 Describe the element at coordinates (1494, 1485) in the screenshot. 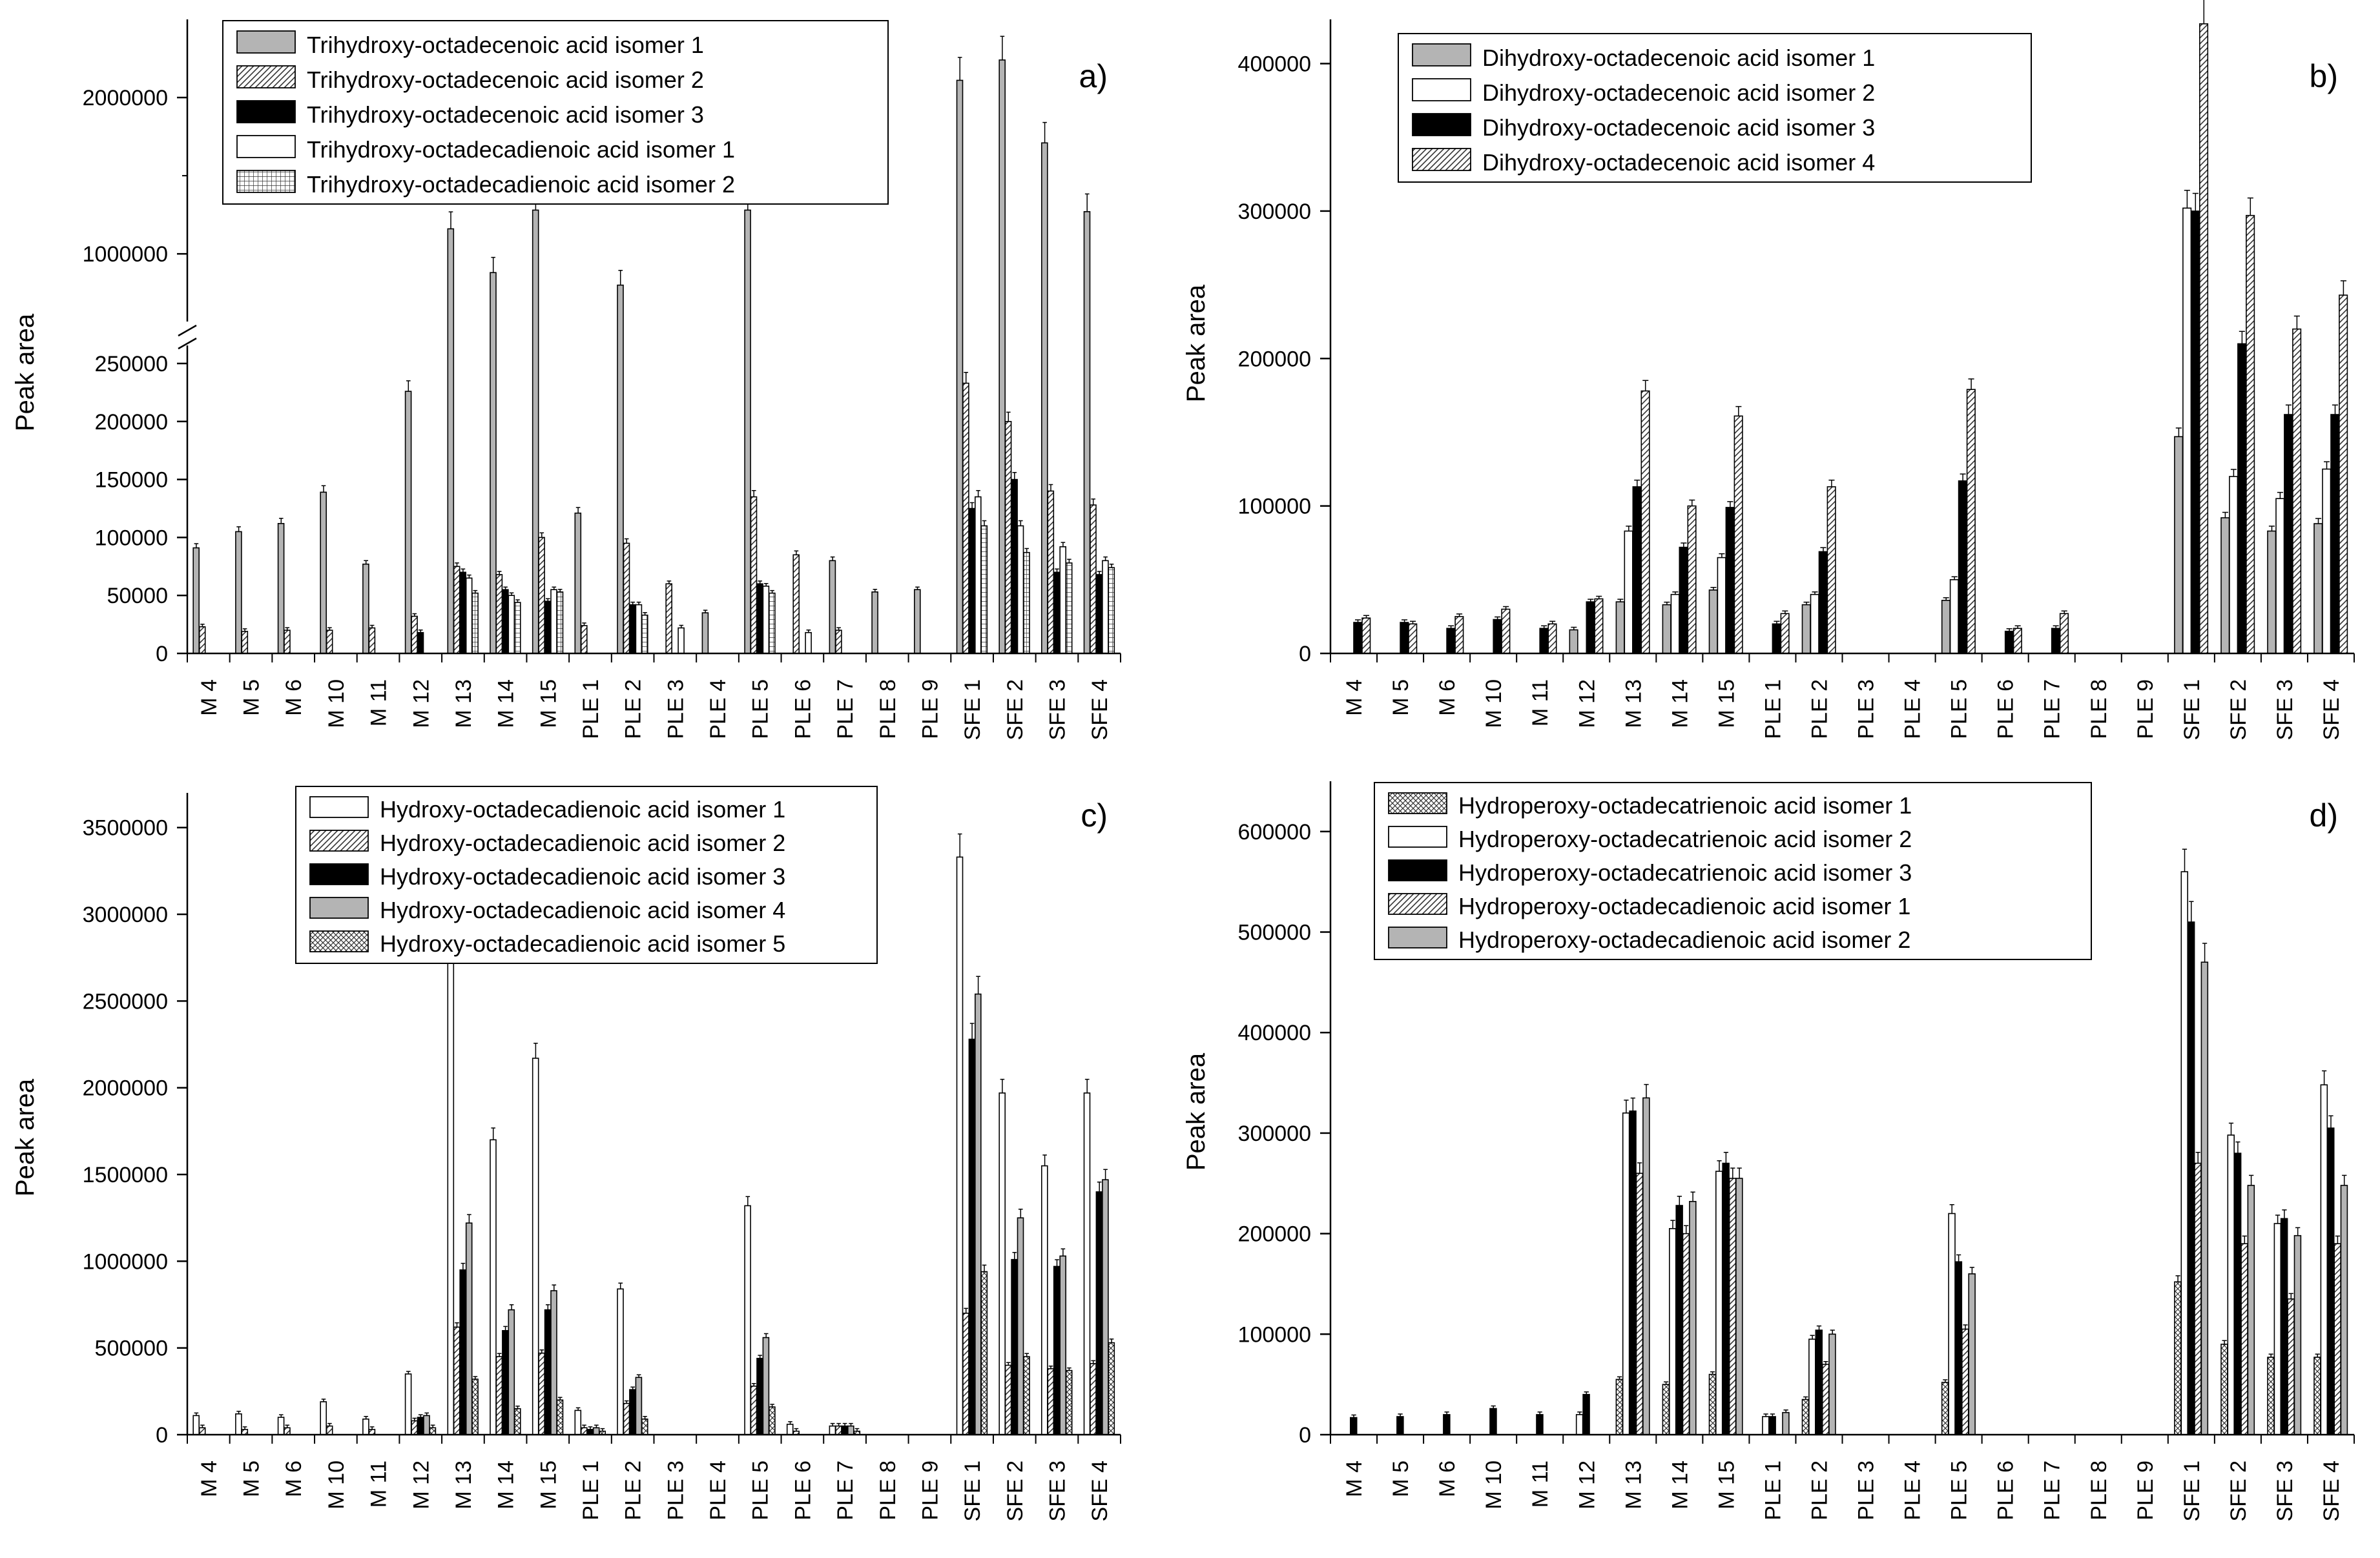

I see `x-tick-label: M 10` at that location.